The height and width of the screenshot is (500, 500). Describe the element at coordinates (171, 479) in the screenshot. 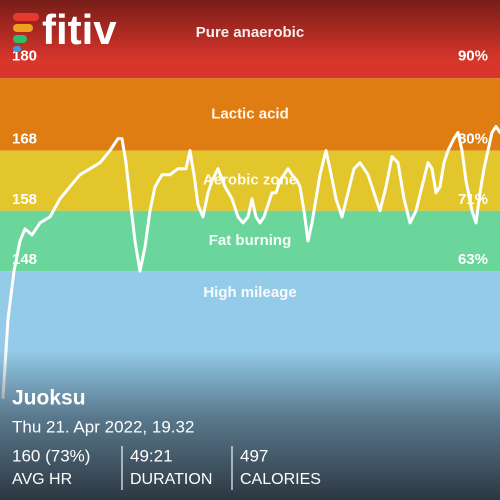

I see `stat-label: DURATION` at that location.